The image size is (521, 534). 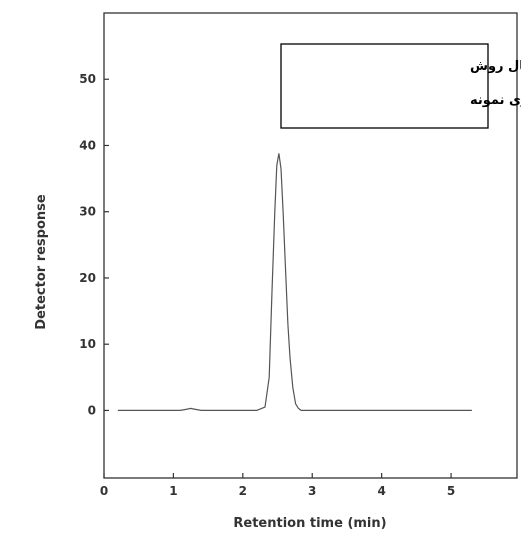 What do you see at coordinates (173, 491) in the screenshot?
I see `x-tick-label: 1` at bounding box center [173, 491].